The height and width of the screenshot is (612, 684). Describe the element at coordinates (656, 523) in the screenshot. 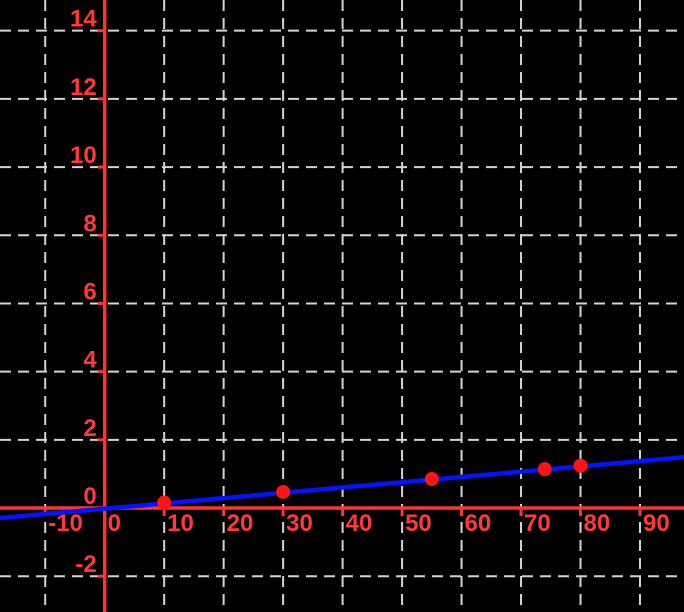

I see `x-tick-label: 90` at that location.